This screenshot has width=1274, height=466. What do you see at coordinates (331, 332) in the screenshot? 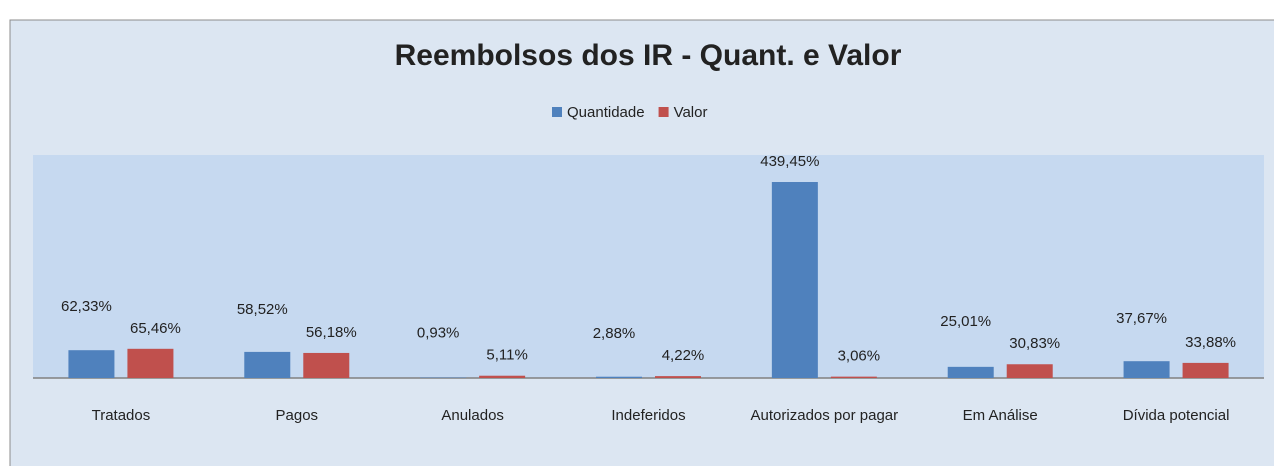
I see `data-label: 56,18%` at bounding box center [331, 332].